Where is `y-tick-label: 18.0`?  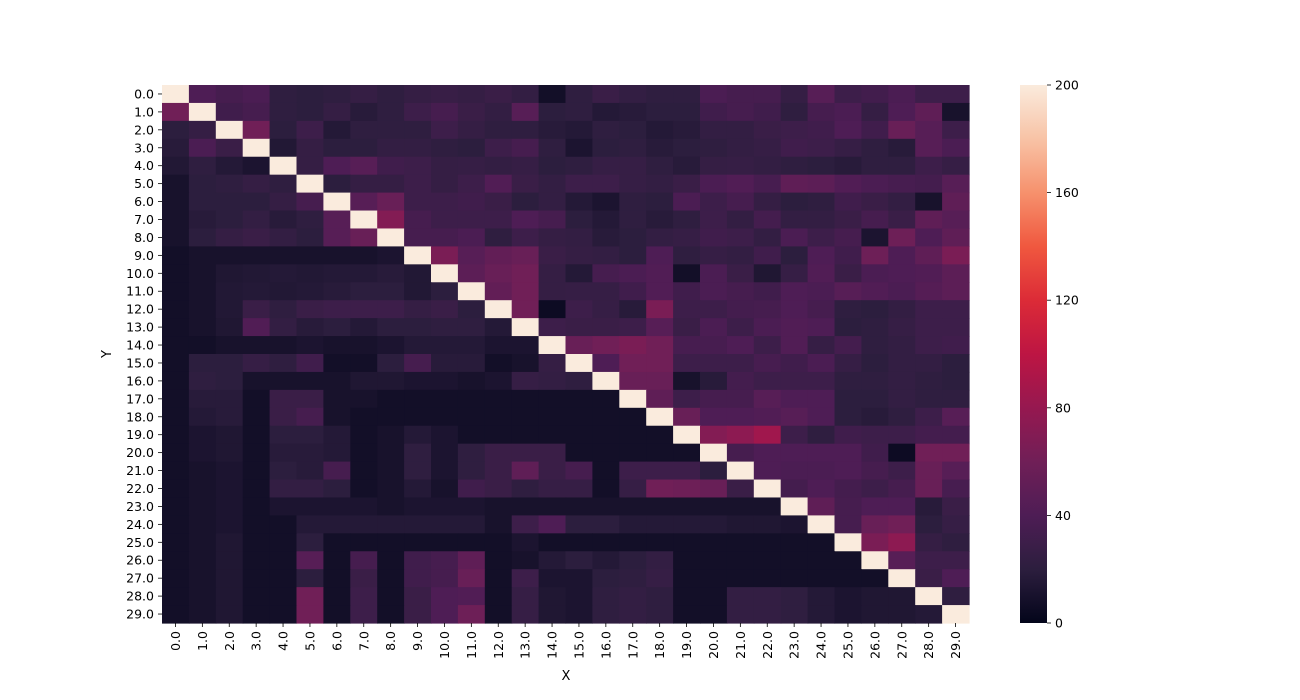
y-tick-label: 18.0 is located at coordinates (140, 416).